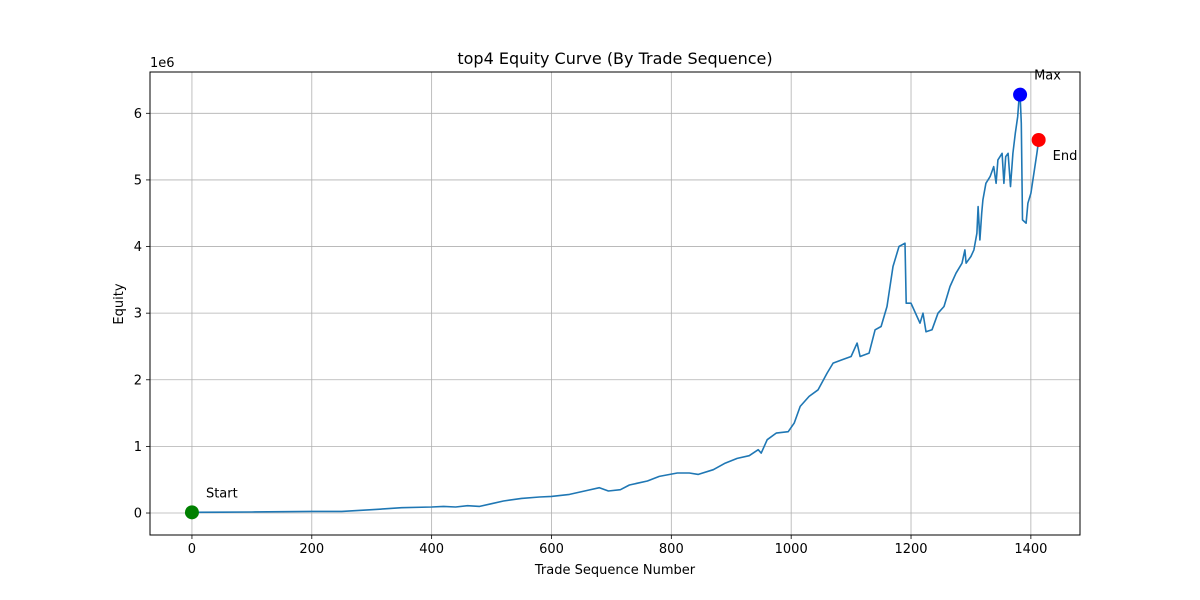 Image resolution: width=1200 pixels, height=600 pixels. Describe the element at coordinates (910, 549) in the screenshot. I see `x-tick-label: 1200` at that location.